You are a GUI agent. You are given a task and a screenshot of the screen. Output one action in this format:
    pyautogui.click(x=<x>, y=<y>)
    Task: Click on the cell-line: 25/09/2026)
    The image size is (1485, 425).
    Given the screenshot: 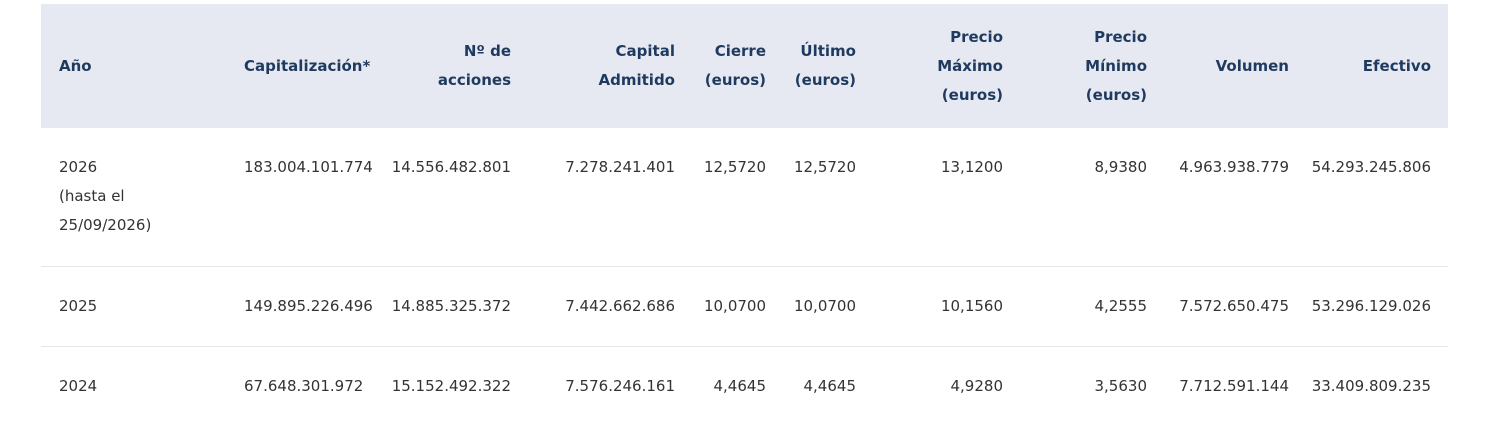 What is the action you would take?
    pyautogui.click(x=105, y=224)
    